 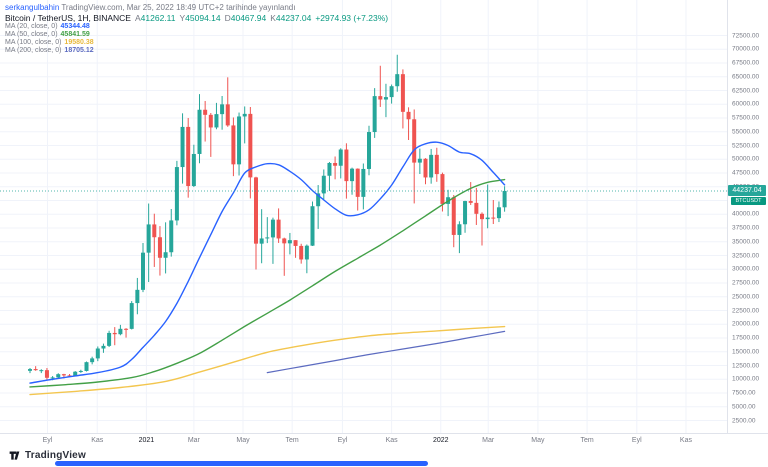 What do you see at coordinates (746, 77) in the screenshot?
I see `y-tick: 65000.00` at bounding box center [746, 77].